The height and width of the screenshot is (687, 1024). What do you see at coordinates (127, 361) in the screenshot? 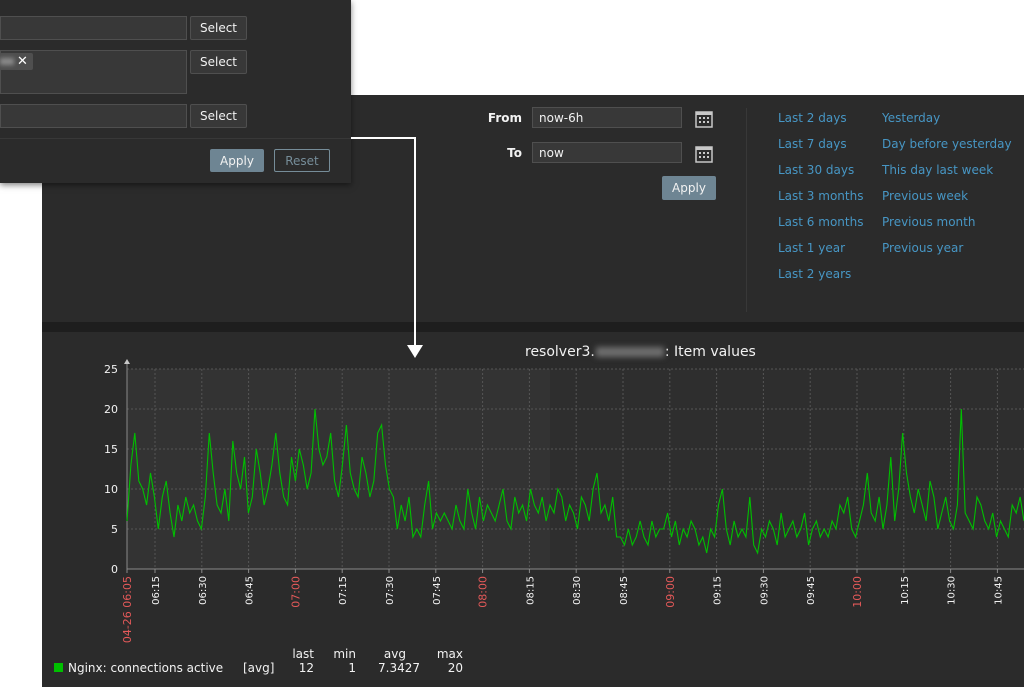
I see `y-axis-arrow` at bounding box center [127, 361].